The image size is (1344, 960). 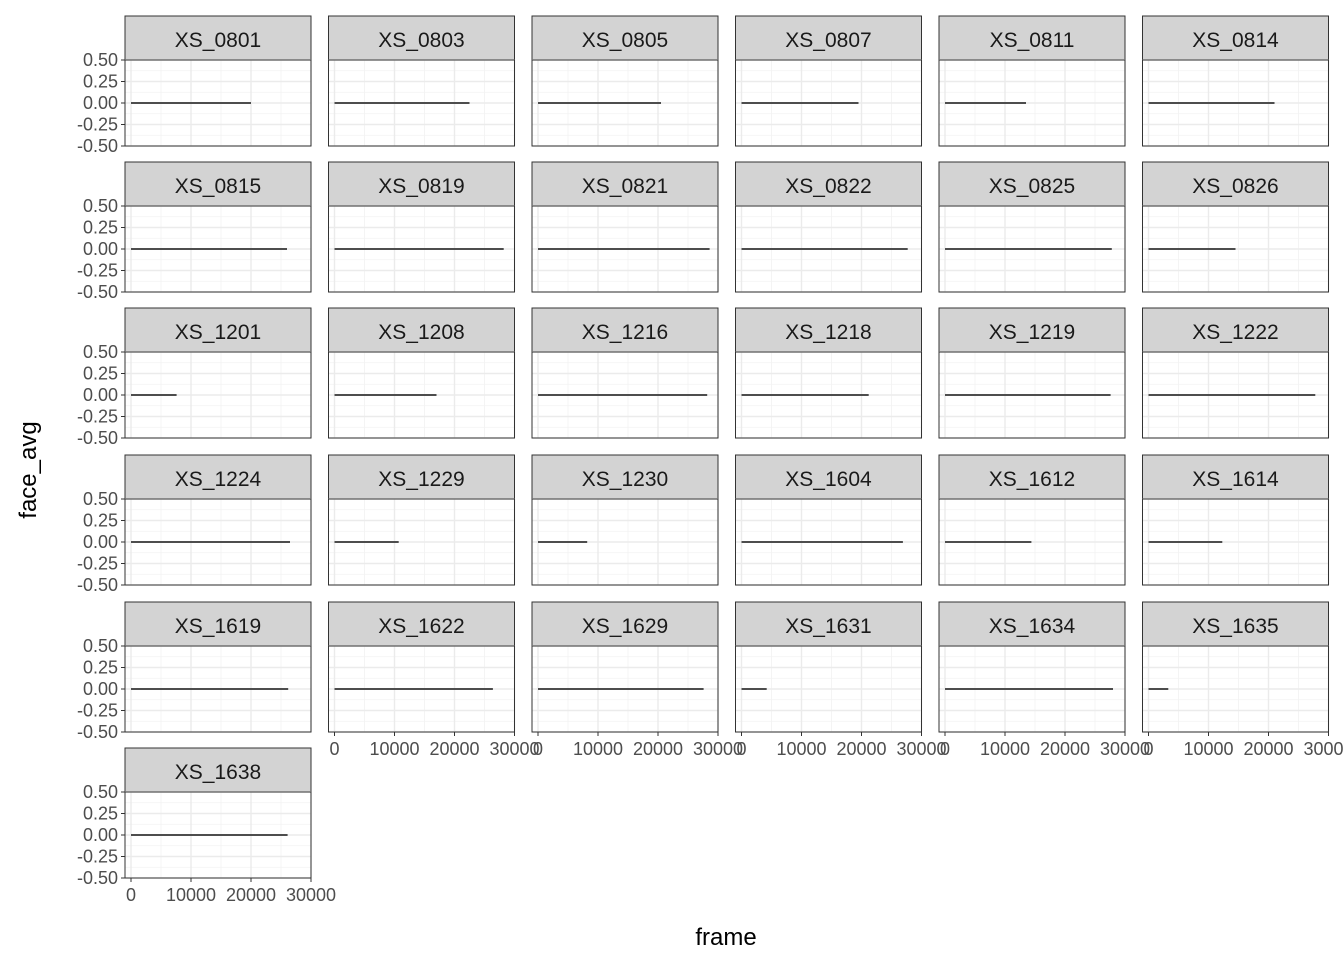 What do you see at coordinates (1236, 520) in the screenshot?
I see `facet-panel-xs-1614: XS_1614` at bounding box center [1236, 520].